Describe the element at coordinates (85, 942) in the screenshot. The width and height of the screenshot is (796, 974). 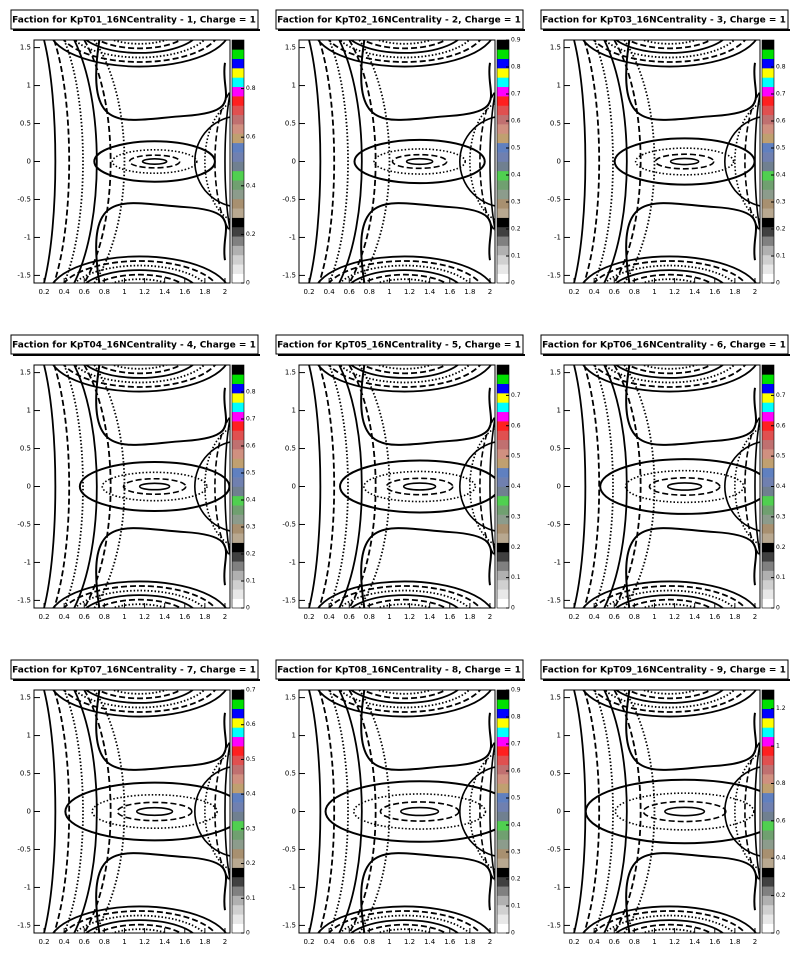
I see `x-tick-label: 0.6` at that location.